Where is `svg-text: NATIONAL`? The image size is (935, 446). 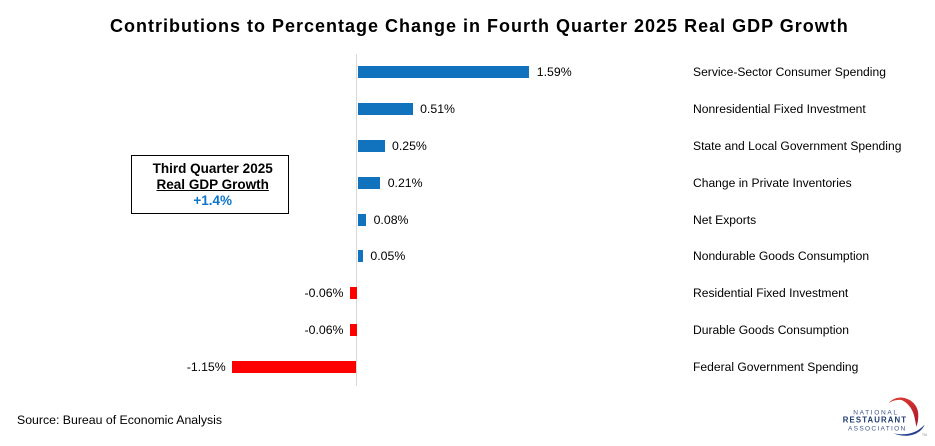 svg-text: NATIONAL is located at coordinates (875, 413).